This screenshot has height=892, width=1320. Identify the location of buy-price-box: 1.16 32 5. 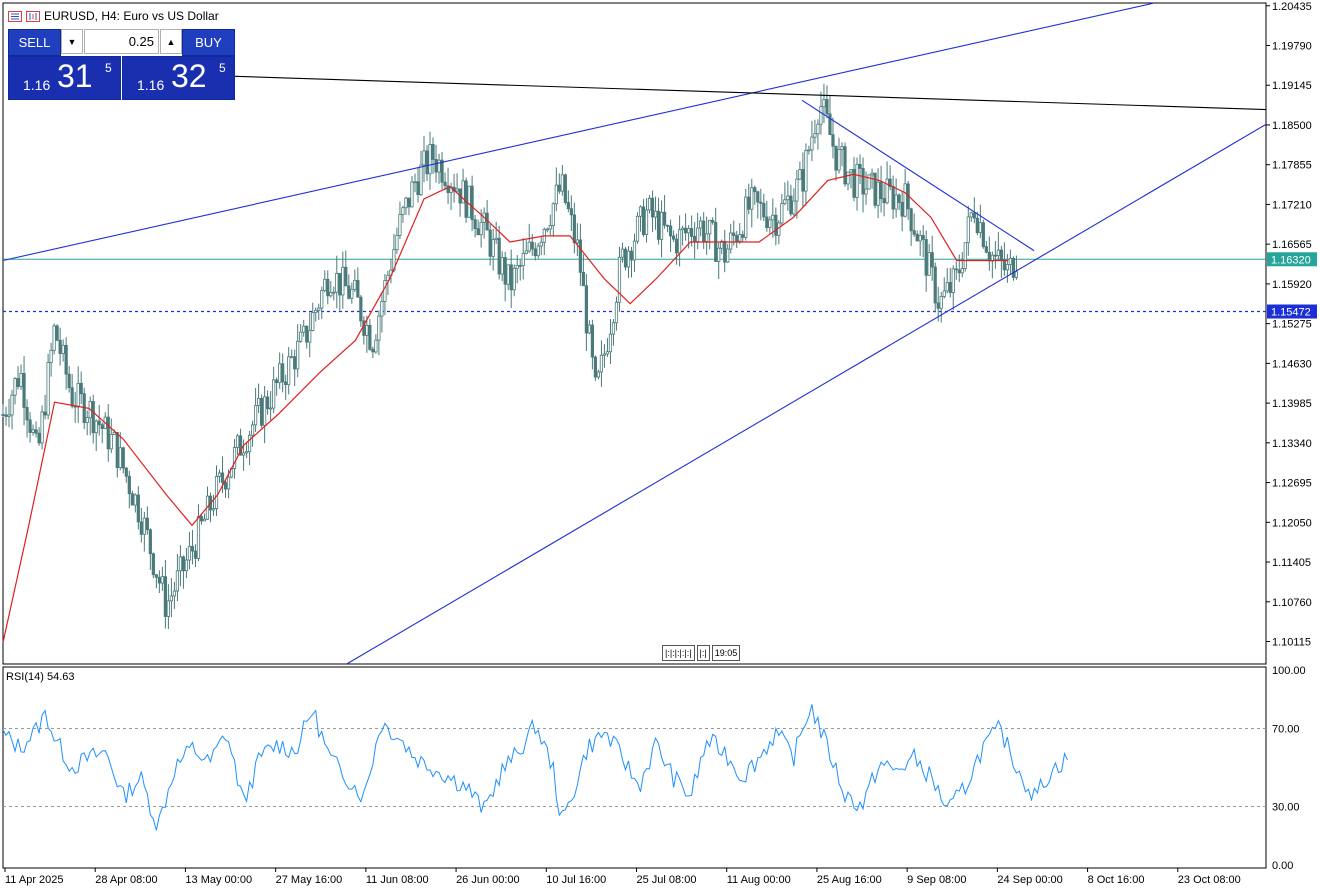
(178, 78).